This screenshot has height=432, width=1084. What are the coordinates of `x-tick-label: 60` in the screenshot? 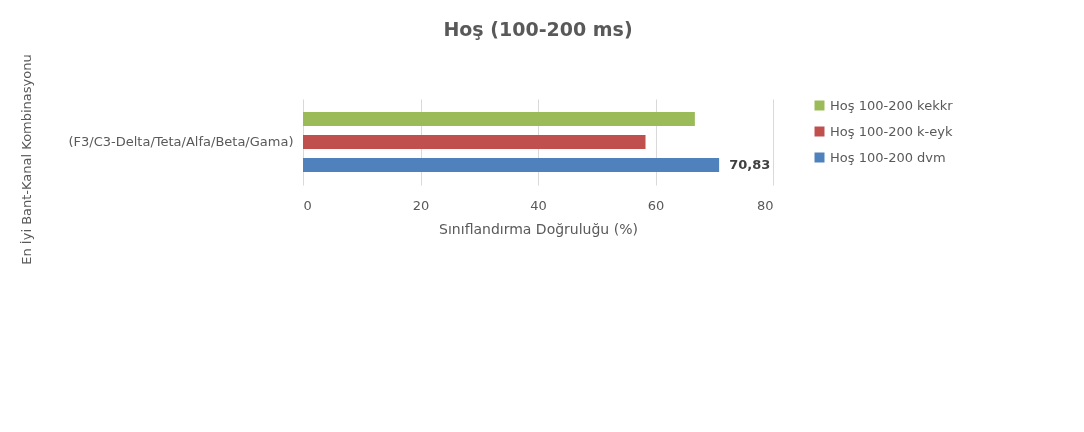 It's located at (656, 205).